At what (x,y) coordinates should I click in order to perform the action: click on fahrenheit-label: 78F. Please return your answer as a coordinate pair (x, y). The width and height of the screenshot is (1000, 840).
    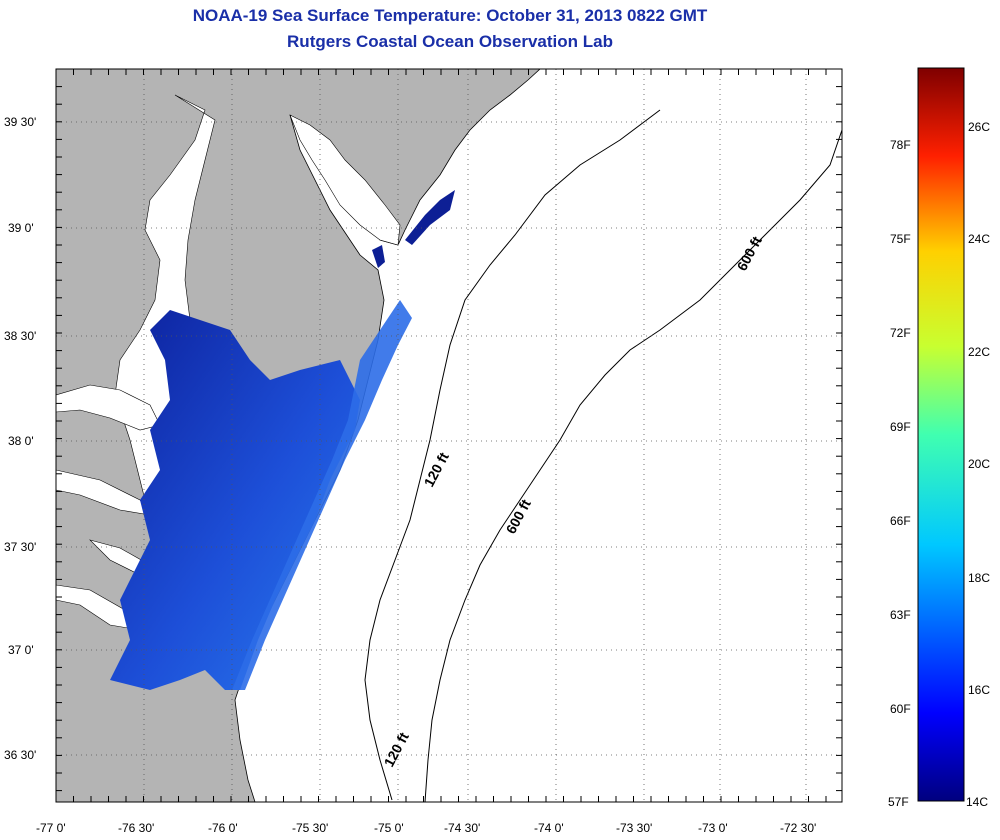
    Looking at the image, I should click on (900, 145).